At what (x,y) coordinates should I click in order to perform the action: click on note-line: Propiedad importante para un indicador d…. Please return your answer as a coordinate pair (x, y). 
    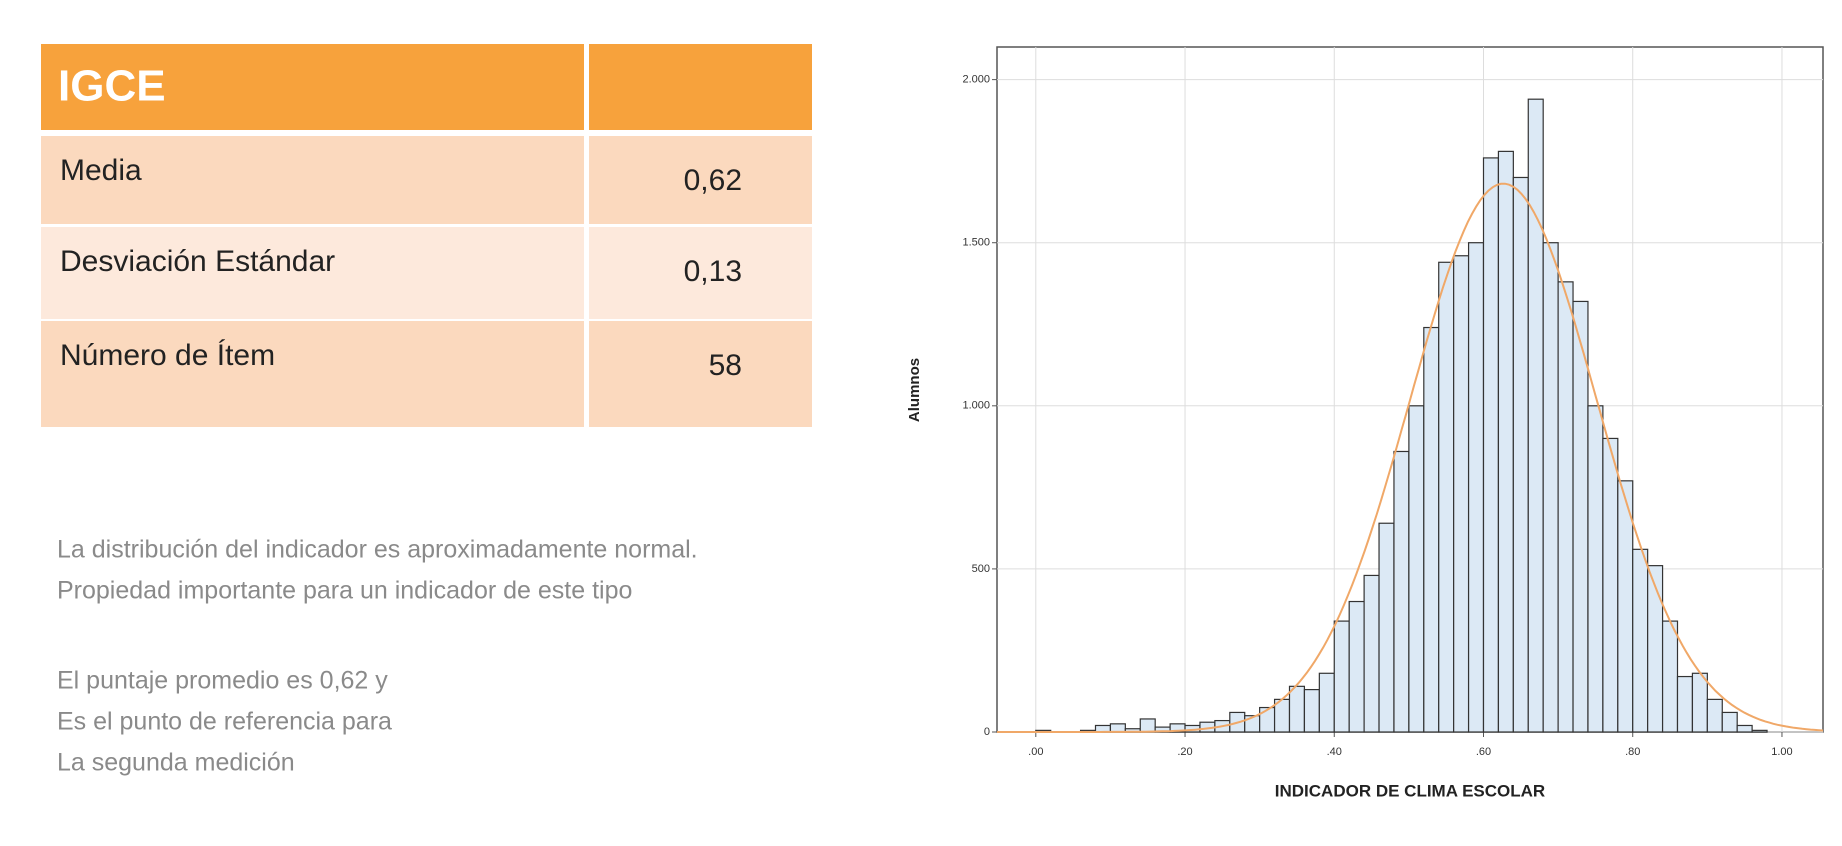
    Looking at the image, I should click on (344, 591).